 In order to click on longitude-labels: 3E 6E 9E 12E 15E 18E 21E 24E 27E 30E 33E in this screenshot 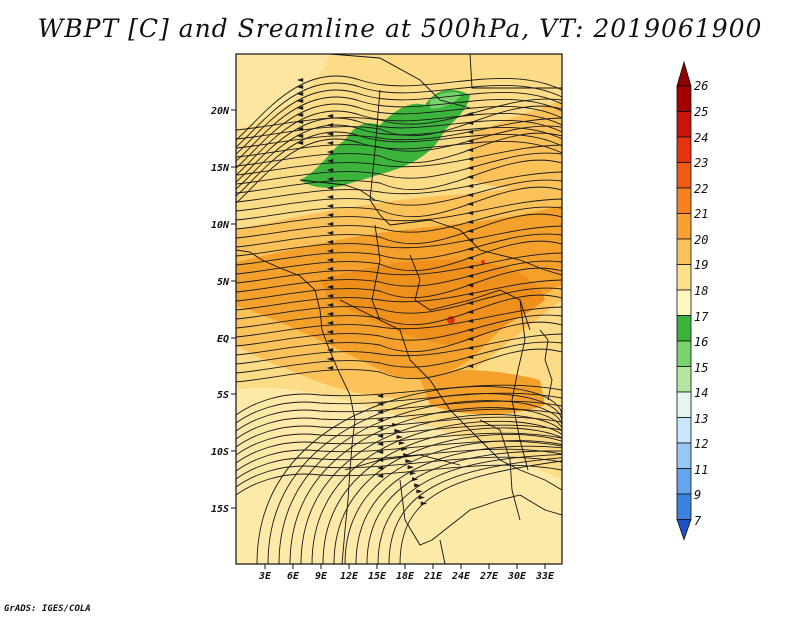, I will do `click(406, 576)`.